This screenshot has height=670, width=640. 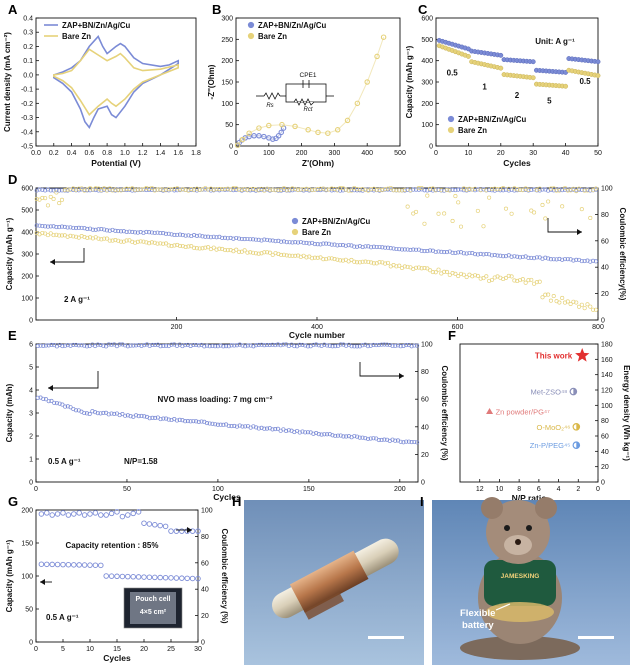 What do you see at coordinates (302, 153) in the screenshot?
I see `x-tick-label: 200` at bounding box center [302, 153].